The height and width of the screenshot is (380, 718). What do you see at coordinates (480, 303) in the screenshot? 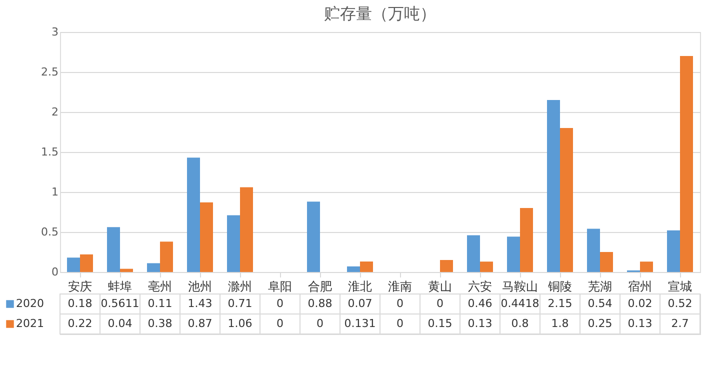
I see `data-label: 0.46` at bounding box center [480, 303].